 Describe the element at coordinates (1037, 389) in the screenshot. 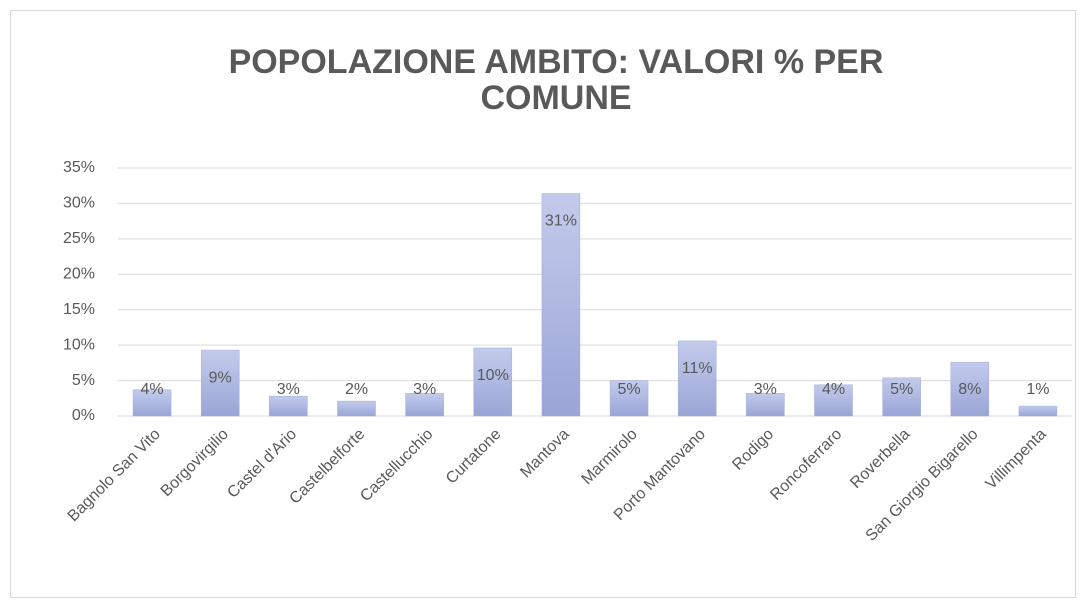

I see `data-label: 1%` at that location.